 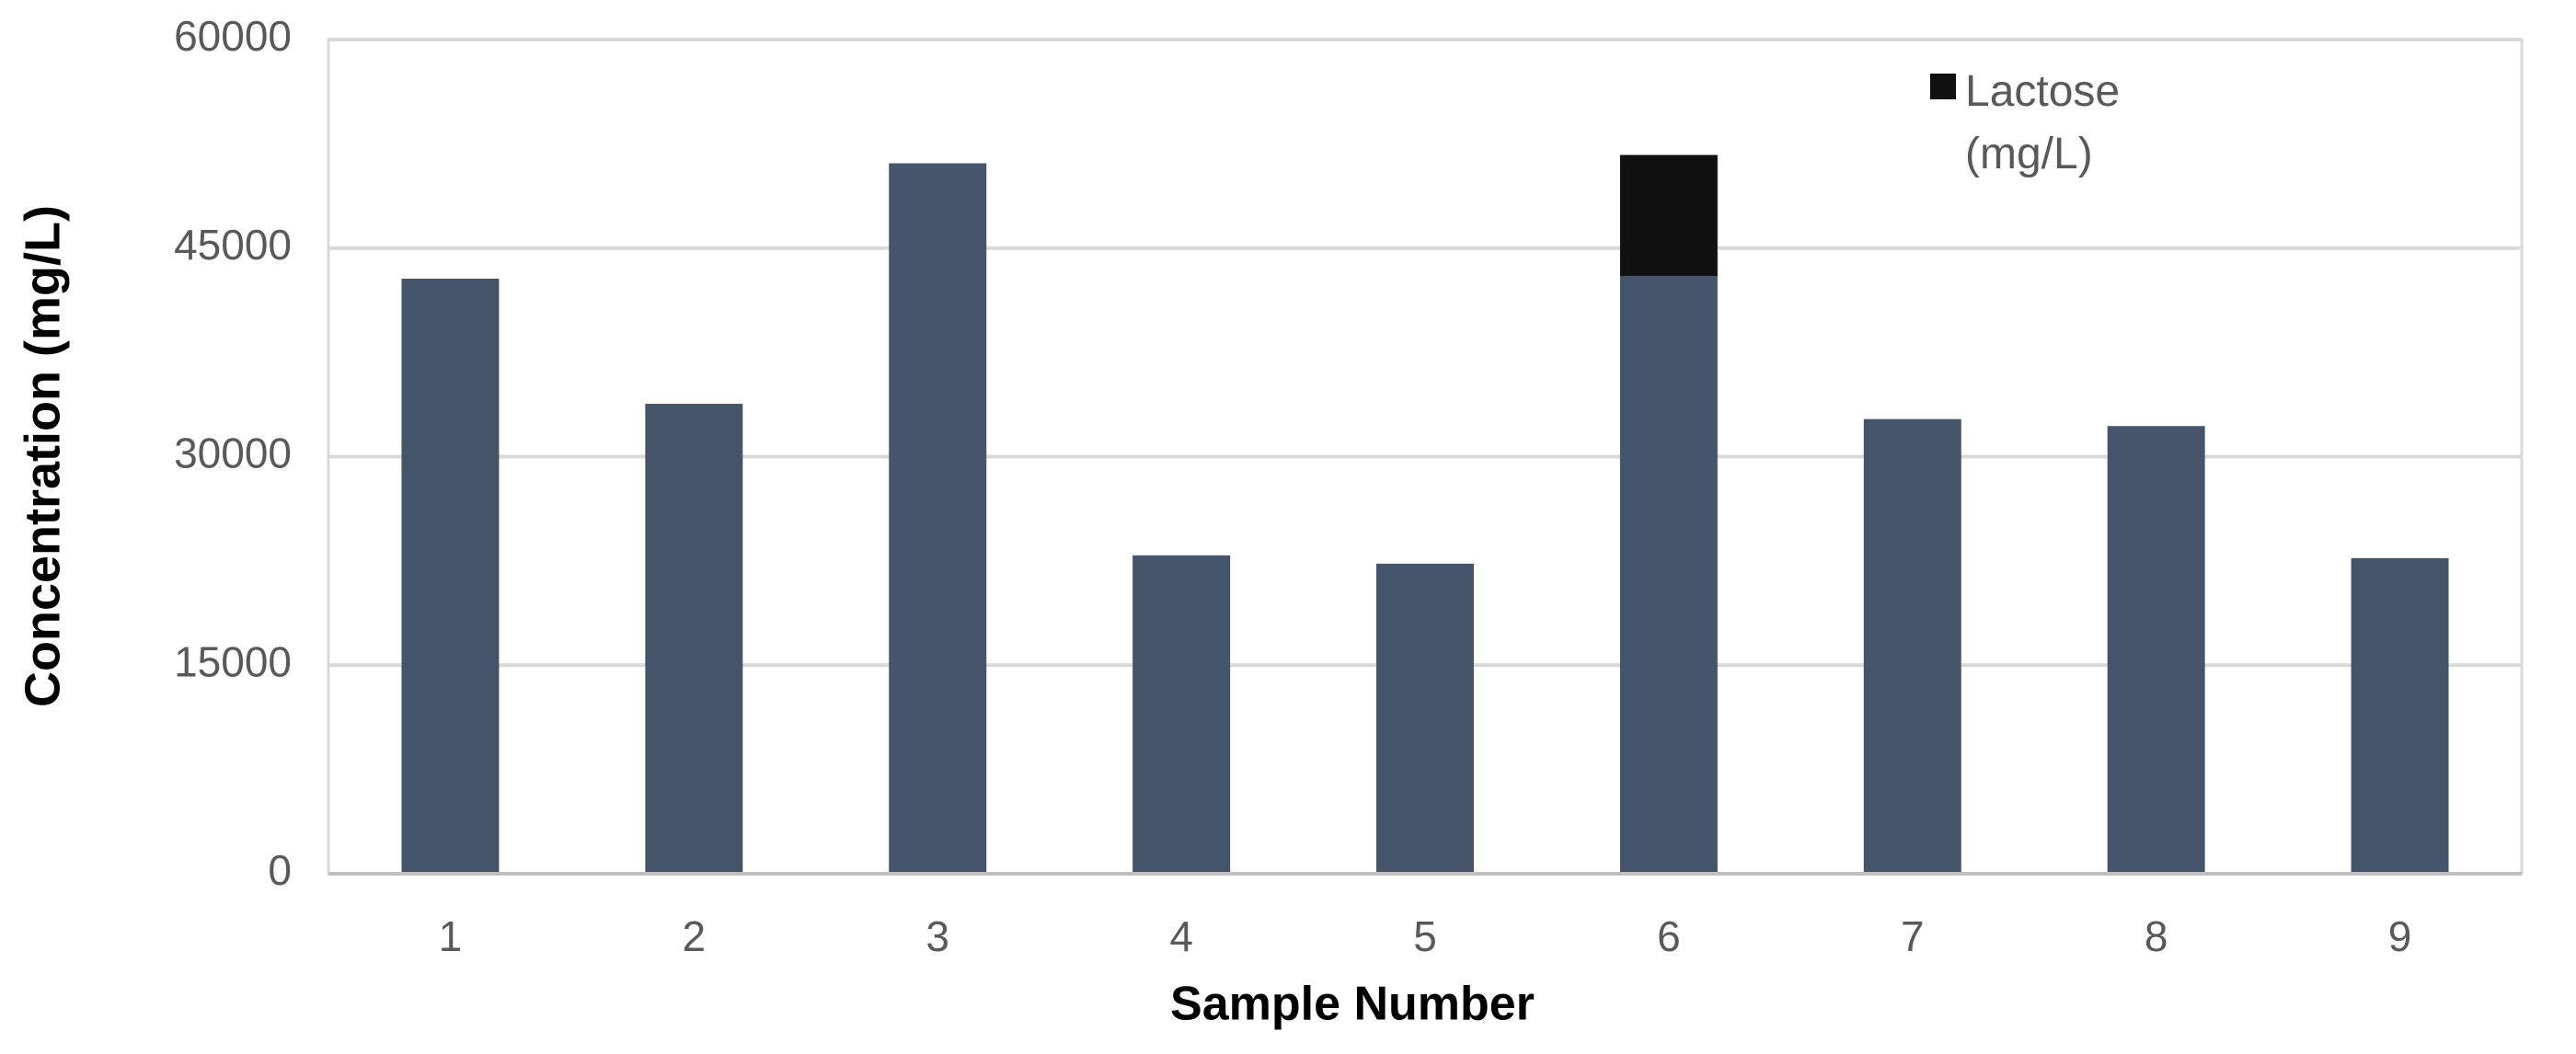 I want to click on x-tick-label: 9, so click(x=2400, y=936).